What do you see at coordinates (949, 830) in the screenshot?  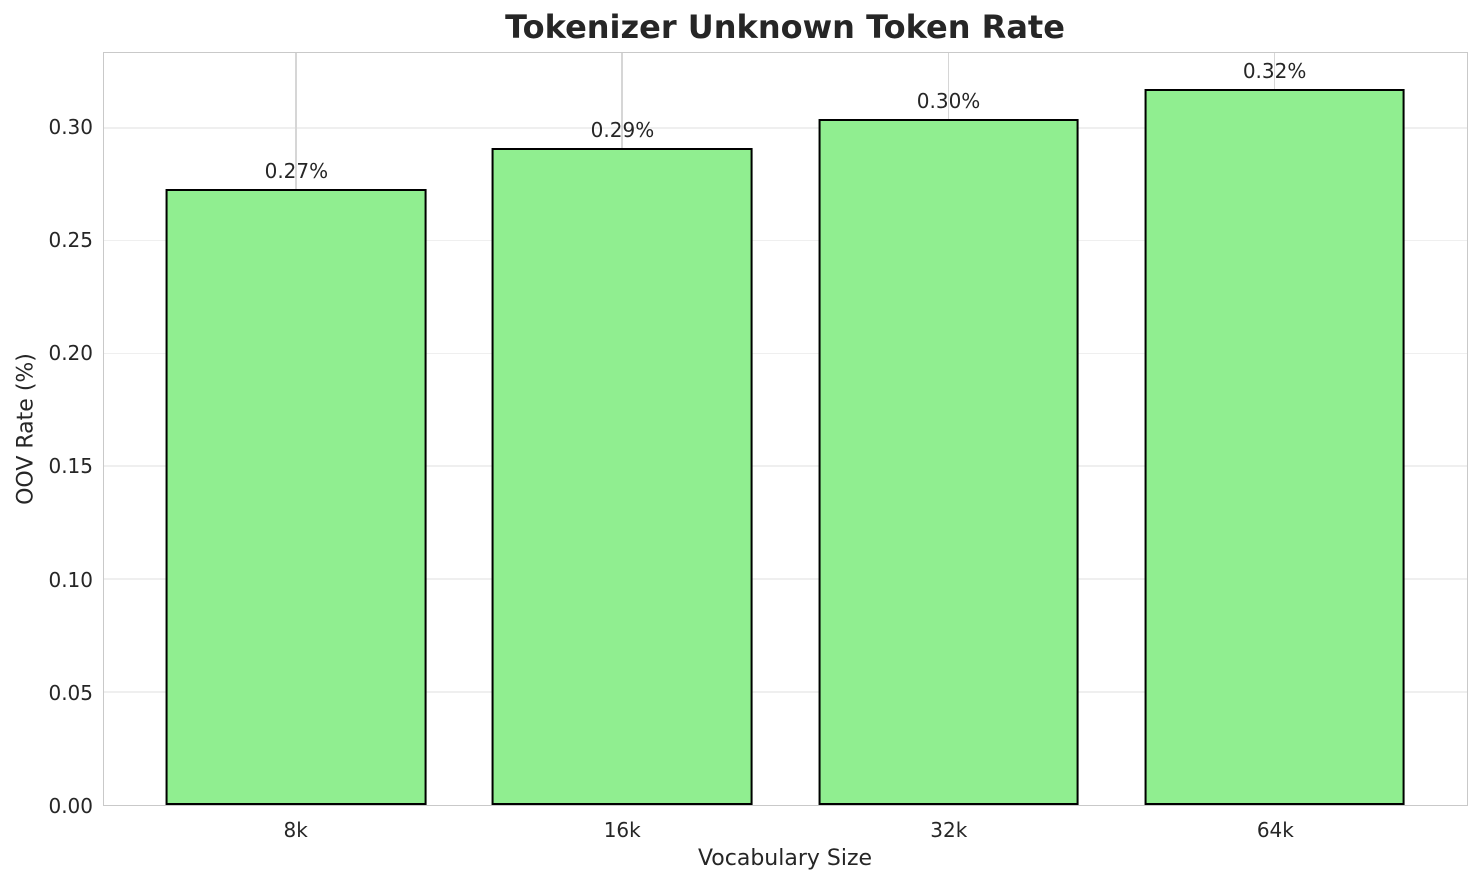 I see `x-tick-label: 32k` at bounding box center [949, 830].